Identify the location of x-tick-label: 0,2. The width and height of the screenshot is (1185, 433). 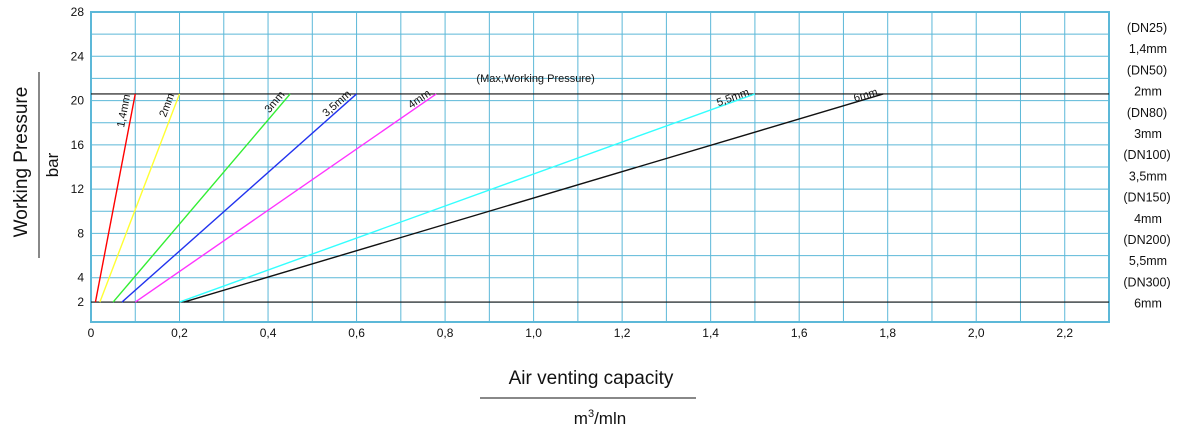
(179, 333).